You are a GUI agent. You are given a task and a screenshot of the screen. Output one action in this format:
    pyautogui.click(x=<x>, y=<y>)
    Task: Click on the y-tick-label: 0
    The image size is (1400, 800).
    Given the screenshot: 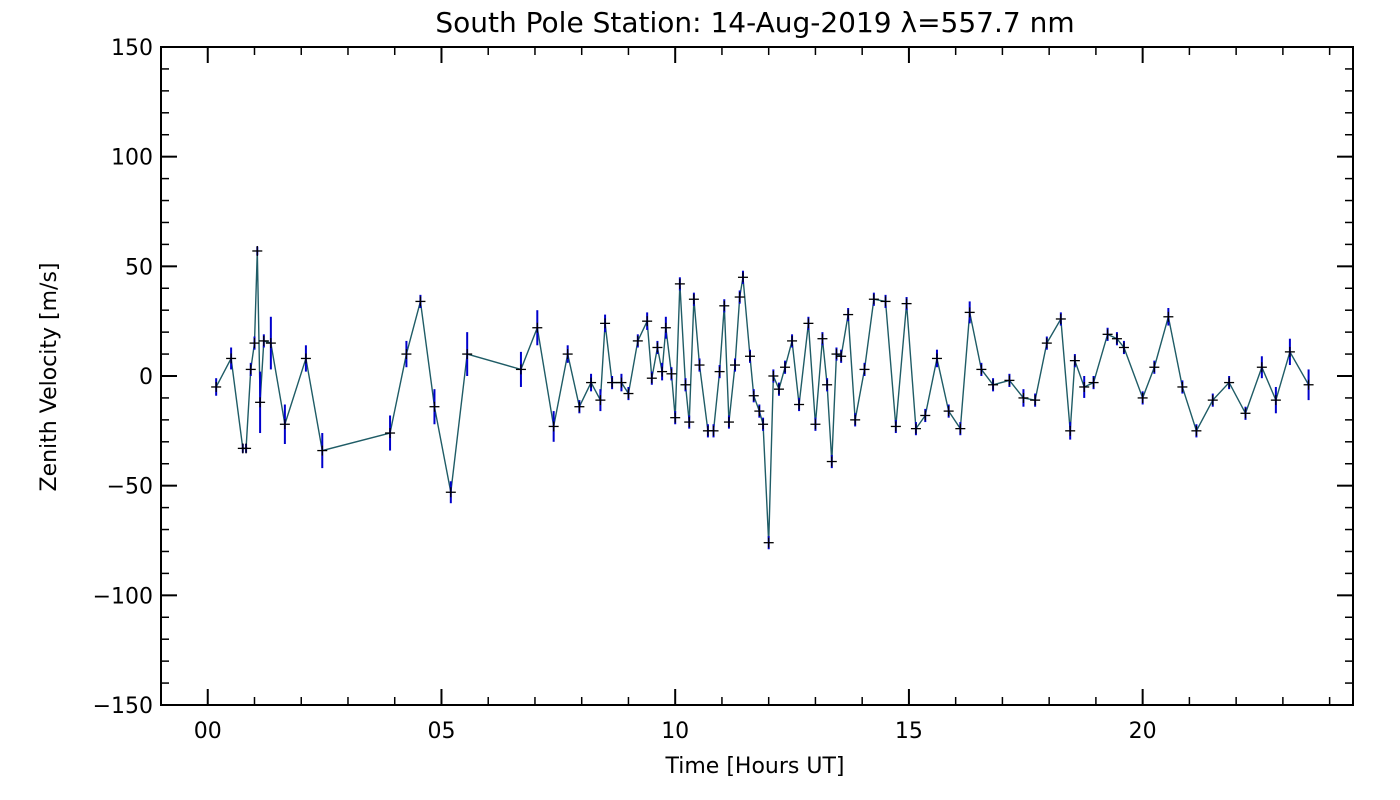 What is the action you would take?
    pyautogui.click(x=146, y=377)
    